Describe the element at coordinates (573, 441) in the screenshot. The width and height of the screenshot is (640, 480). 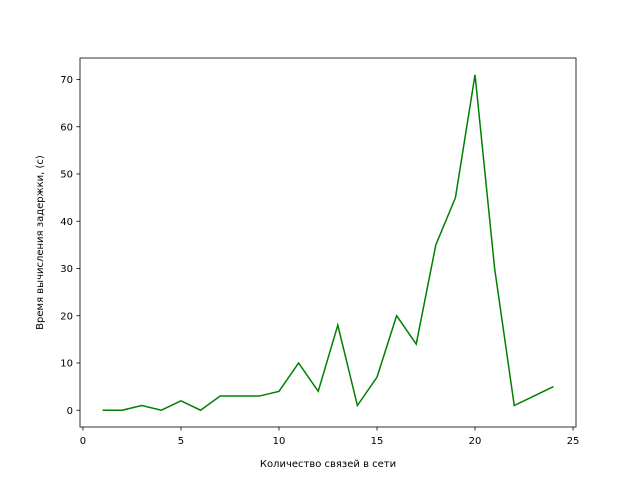
I see `x-tick-label: 25` at that location.